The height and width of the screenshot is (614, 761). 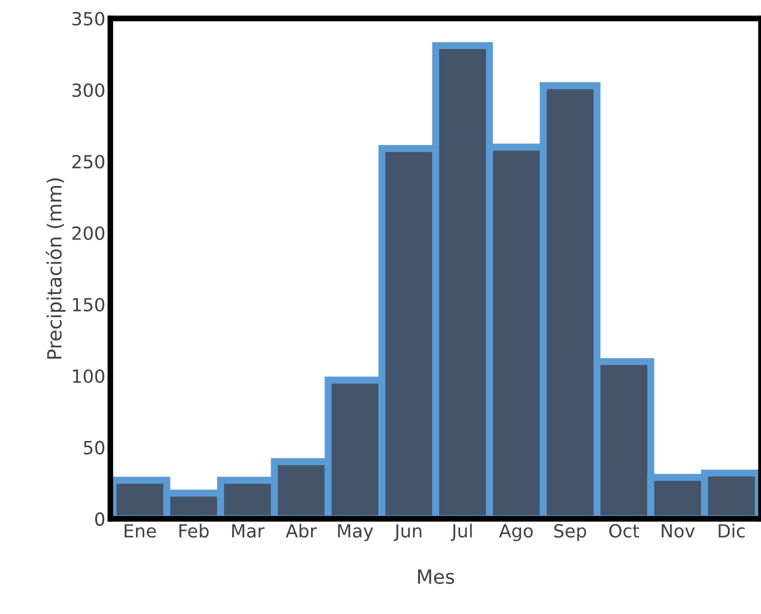 I want to click on x-tick-label: Feb, so click(x=194, y=531).